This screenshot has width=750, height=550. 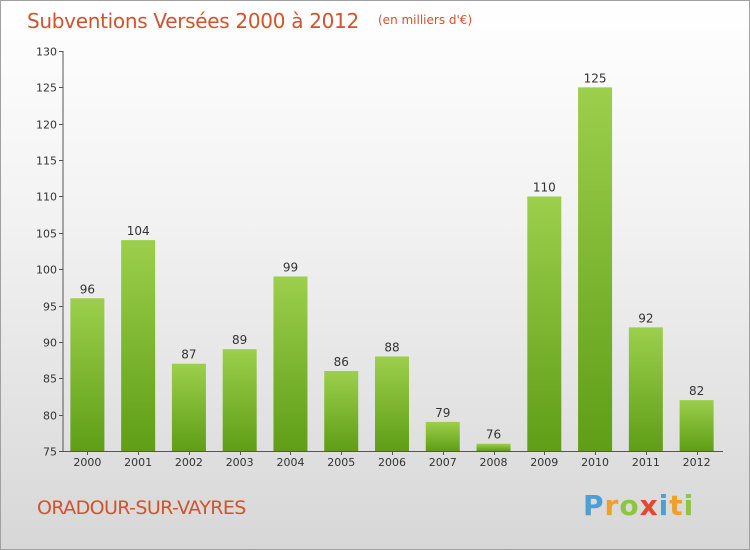 I want to click on bar-2005, so click(x=341, y=411).